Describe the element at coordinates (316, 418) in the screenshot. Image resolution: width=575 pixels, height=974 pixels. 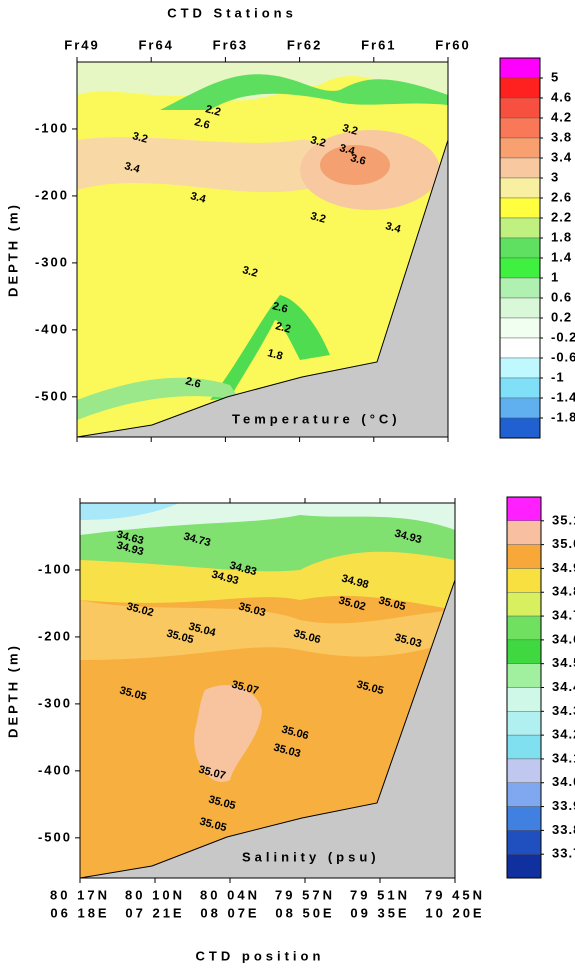
I see `panel-title: Temperature (°C)` at that location.